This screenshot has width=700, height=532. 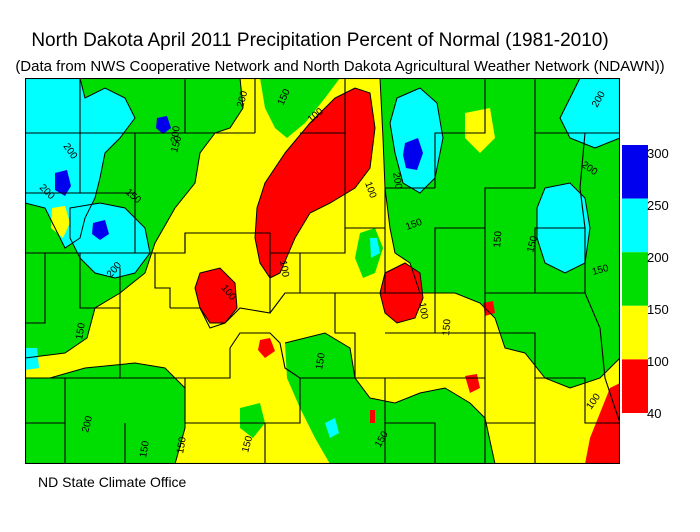 I want to click on band-40-100-west-central, so click(x=216, y=295).